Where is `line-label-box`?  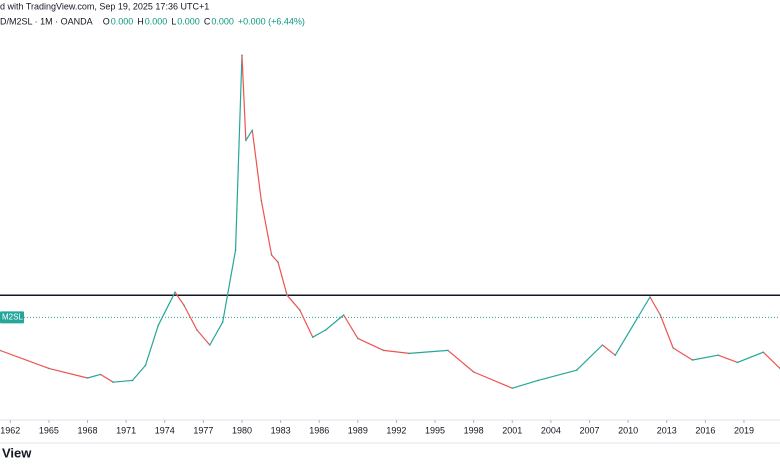
line-label-box is located at coordinates (12, 317).